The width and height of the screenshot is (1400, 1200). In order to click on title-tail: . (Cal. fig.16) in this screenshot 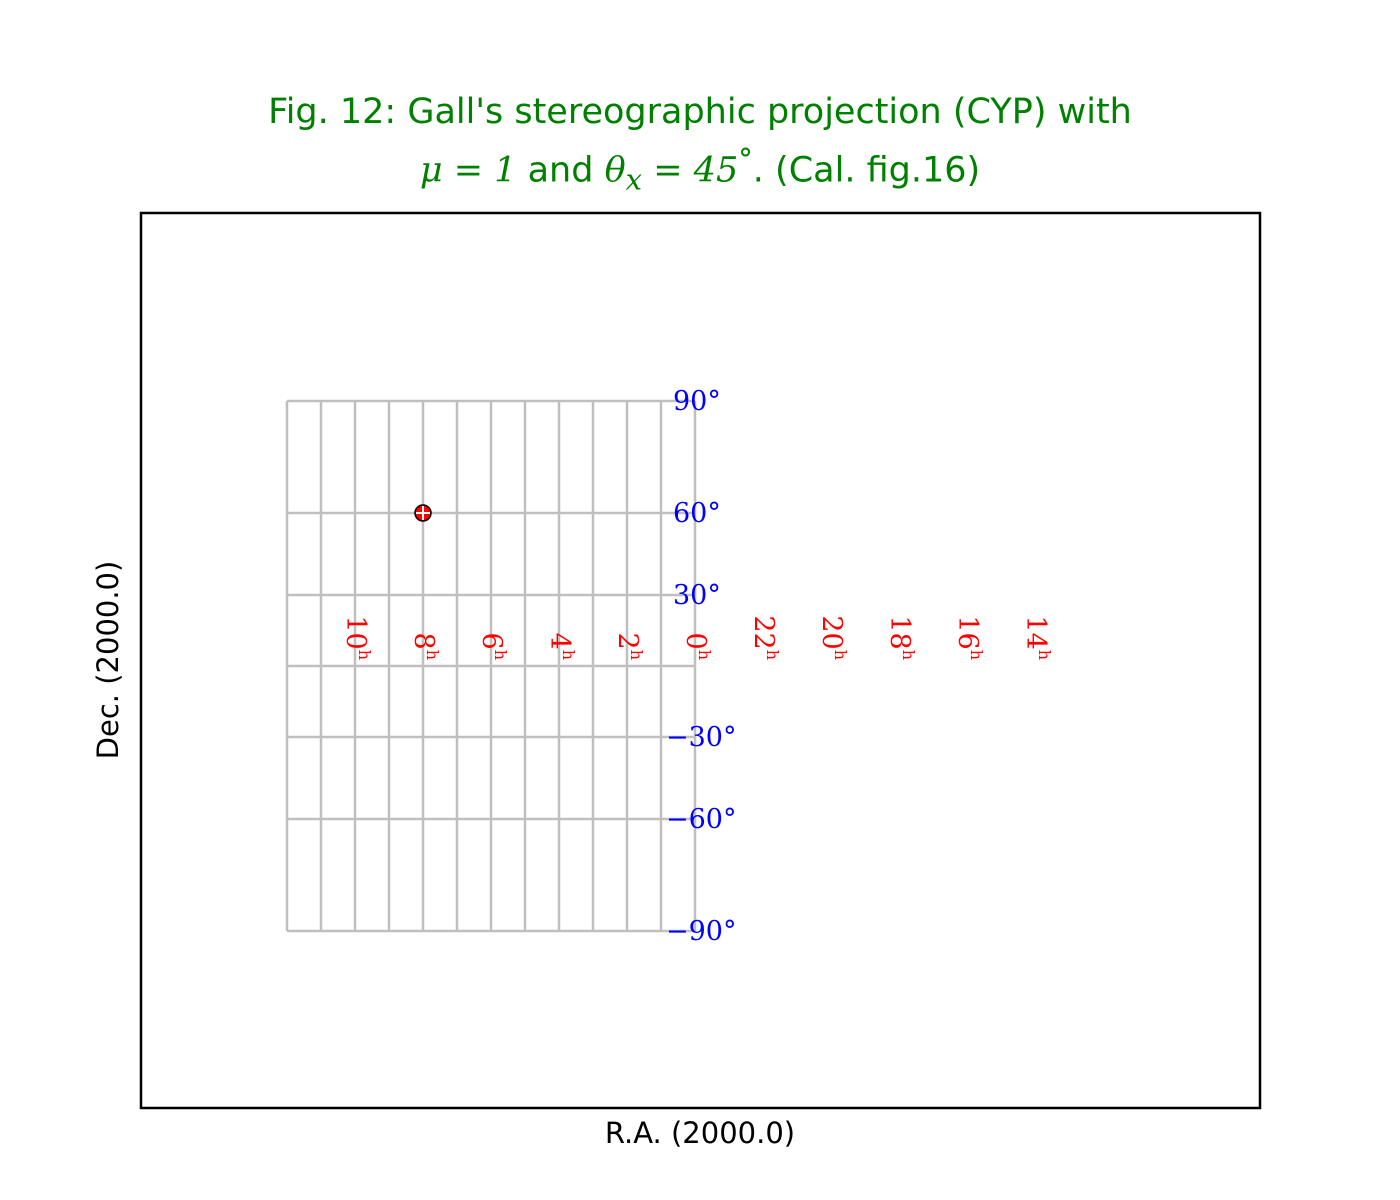, I will do `click(866, 170)`.